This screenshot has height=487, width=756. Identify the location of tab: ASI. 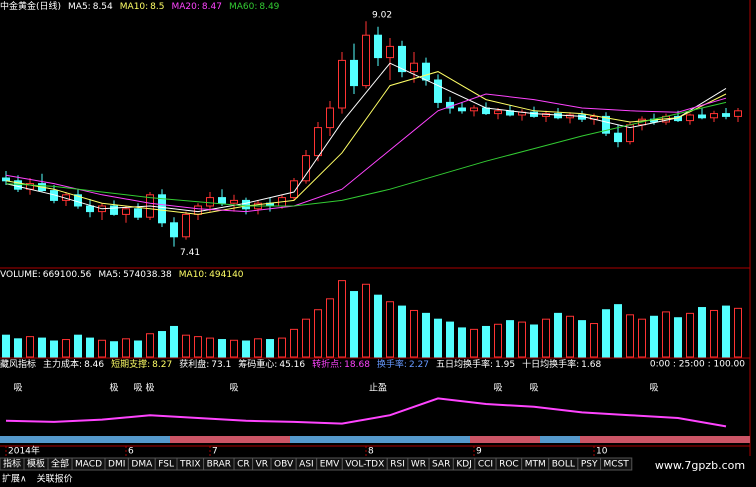
(306, 464).